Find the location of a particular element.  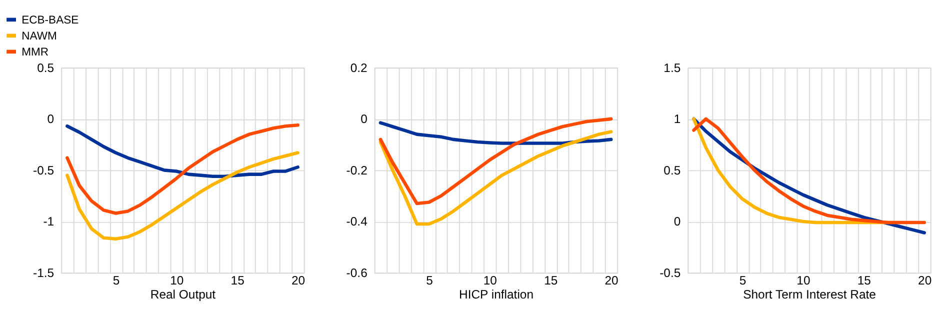

x-axis-title: HICP inflation is located at coordinates (496, 295).